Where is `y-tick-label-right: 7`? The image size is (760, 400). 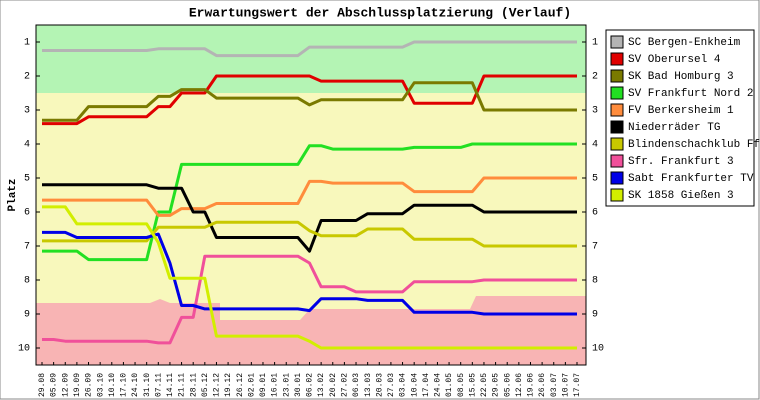
y-tick-label-right: 7 is located at coordinates (595, 247).